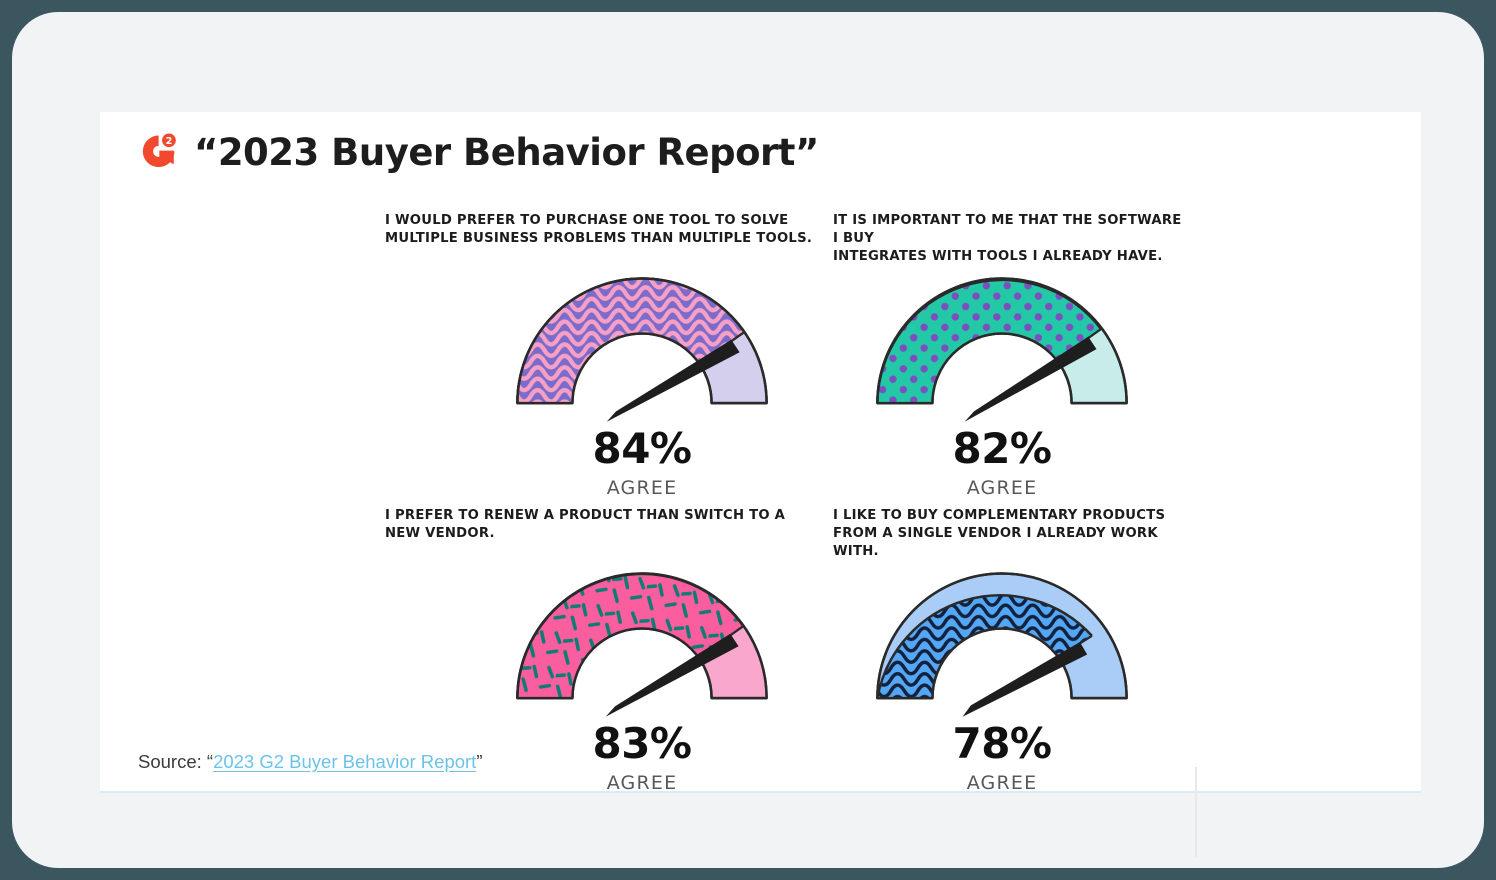 The height and width of the screenshot is (880, 1496). Describe the element at coordinates (176, 761) in the screenshot. I see `source-prefix: Source: “` at that location.